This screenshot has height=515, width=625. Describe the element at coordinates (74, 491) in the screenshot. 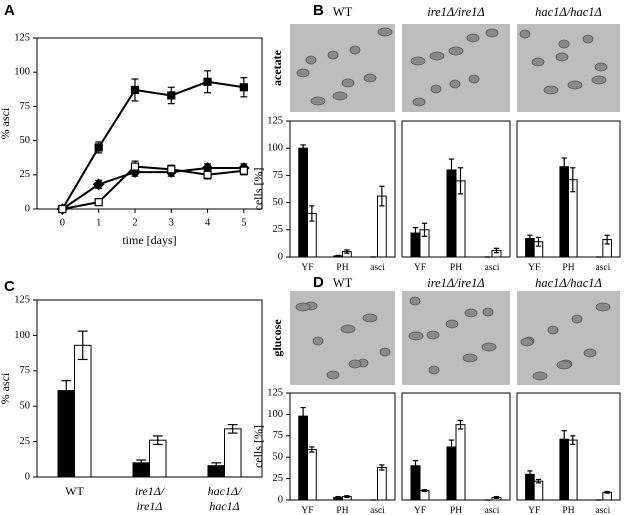

I see `x-tick-label: WT` at that location.